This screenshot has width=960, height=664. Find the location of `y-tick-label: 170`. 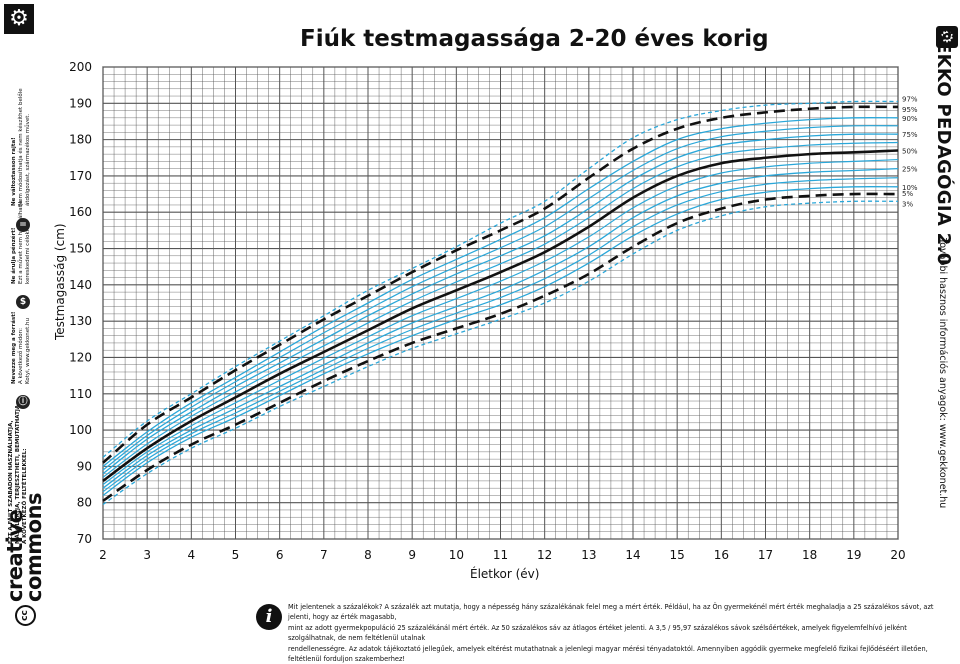

y-tick-label: 170 is located at coordinates (80, 176).